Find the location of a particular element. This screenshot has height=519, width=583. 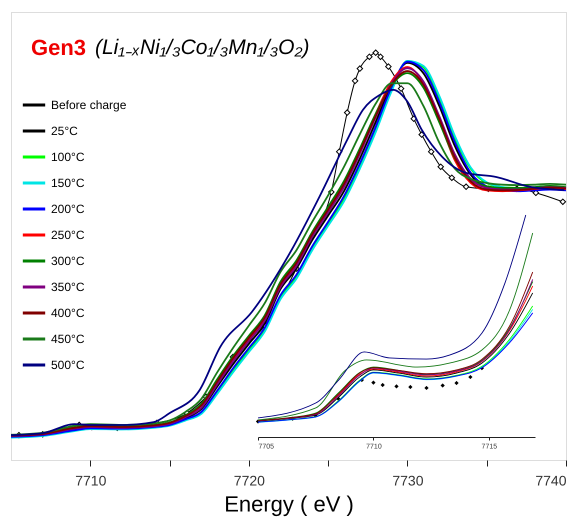

chart-subtitle: (Li₁₋ₓNi₁/₃Co₁/₃Mn₁/₃O₂) is located at coordinates (202, 47).